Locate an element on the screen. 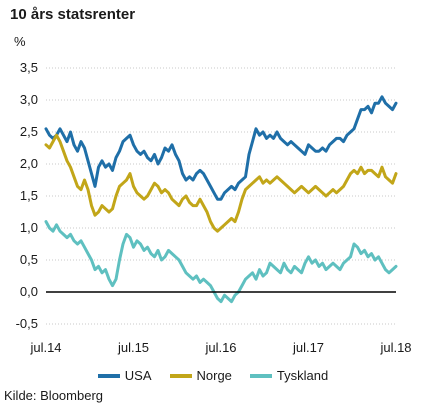 The width and height of the screenshot is (426, 413). legend-label-tyskland: Tyskland is located at coordinates (302, 375).